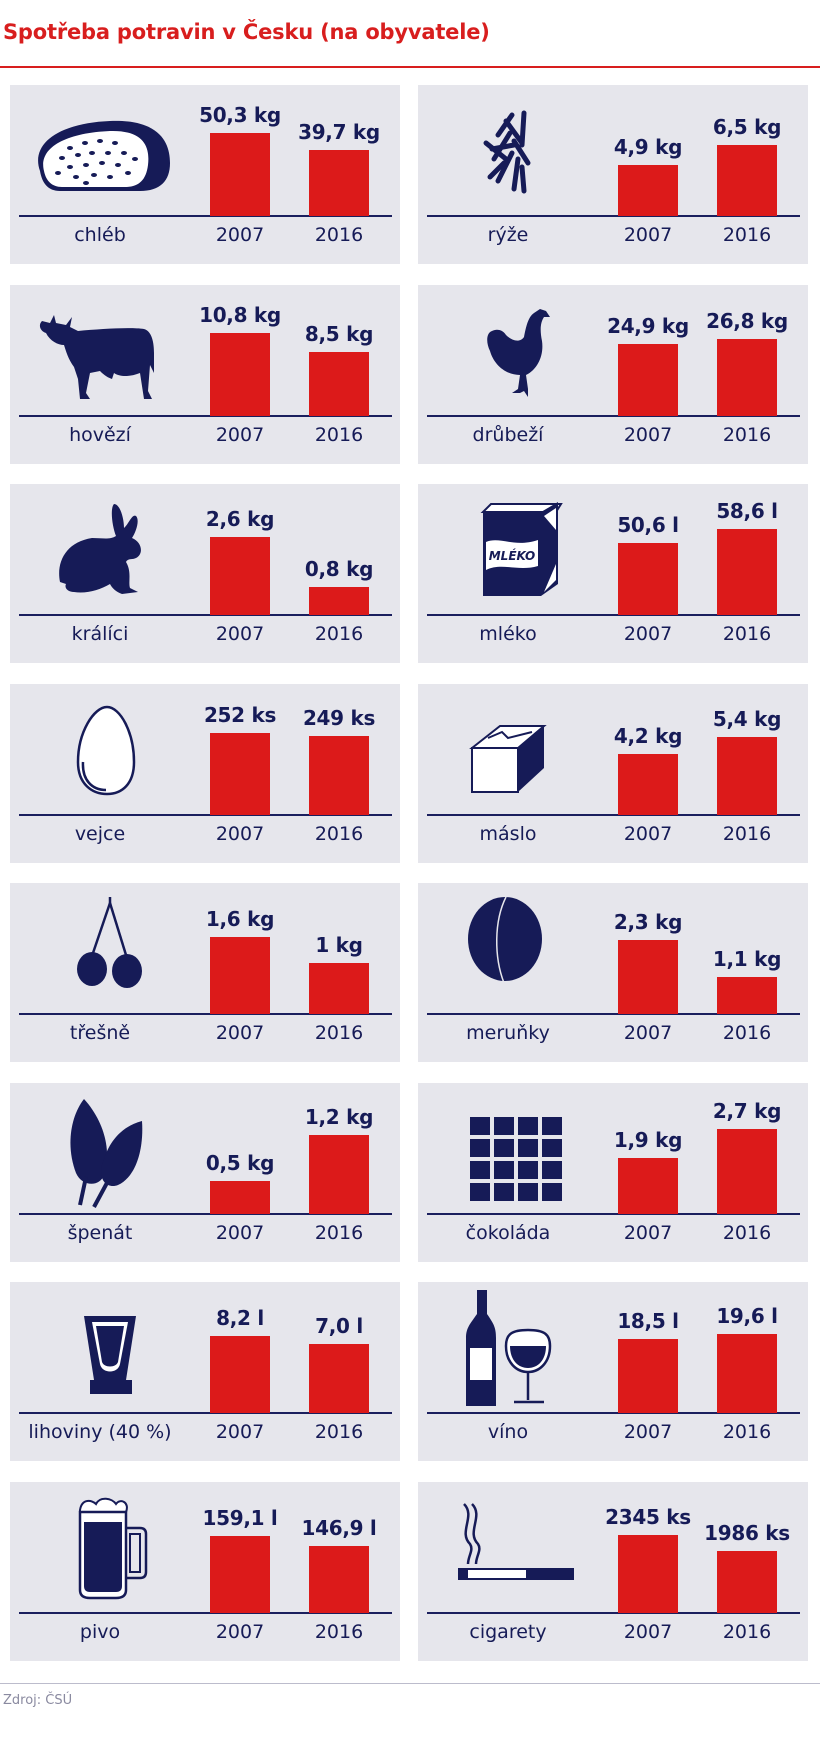 The width and height of the screenshot is (820, 1747). Describe the element at coordinates (205, 573) in the screenshot. I see `chart-panel: 2,6 kg 2007 0,8 kg 2016 králíci` at that location.